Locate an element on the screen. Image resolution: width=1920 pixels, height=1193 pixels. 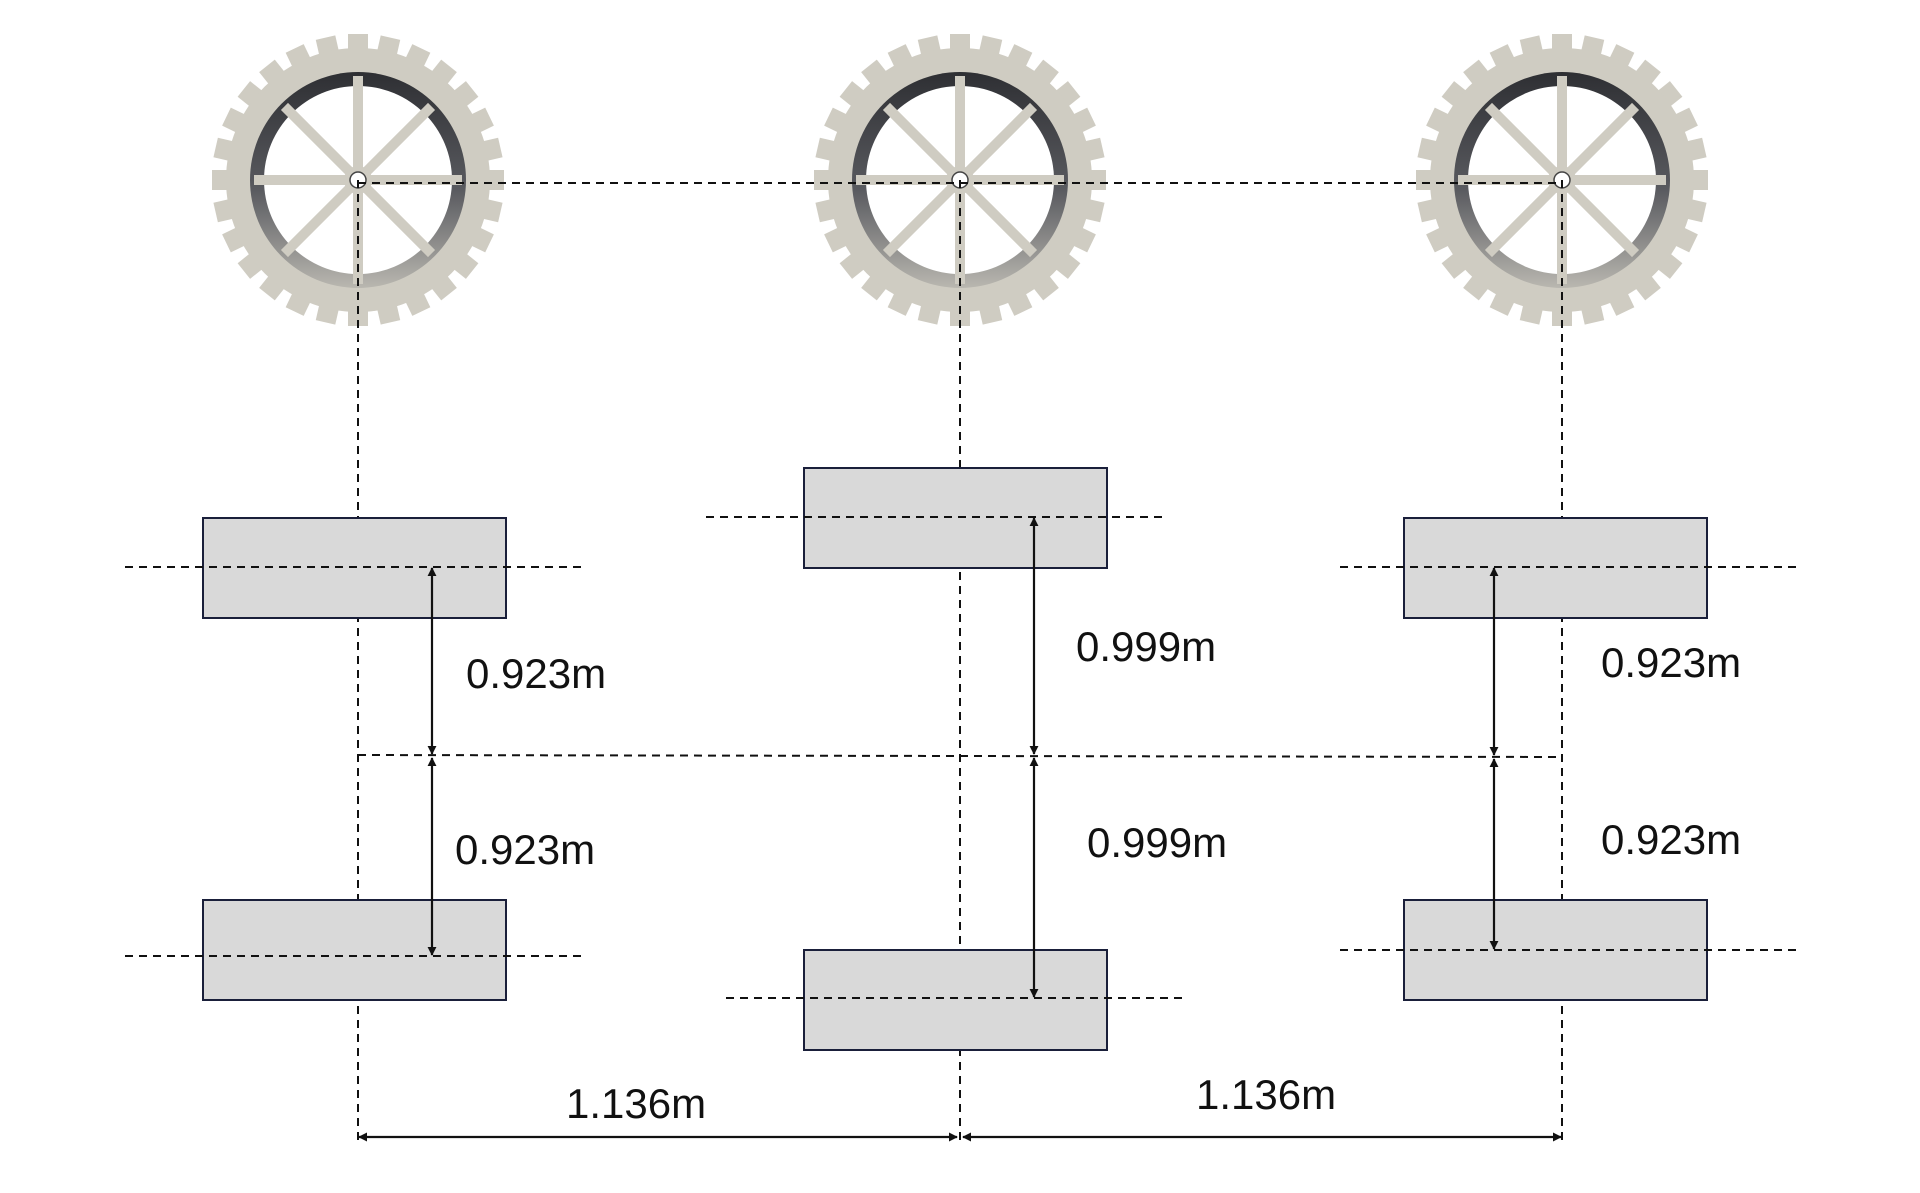
wheel-middle-icon is located at coordinates (960, 180).